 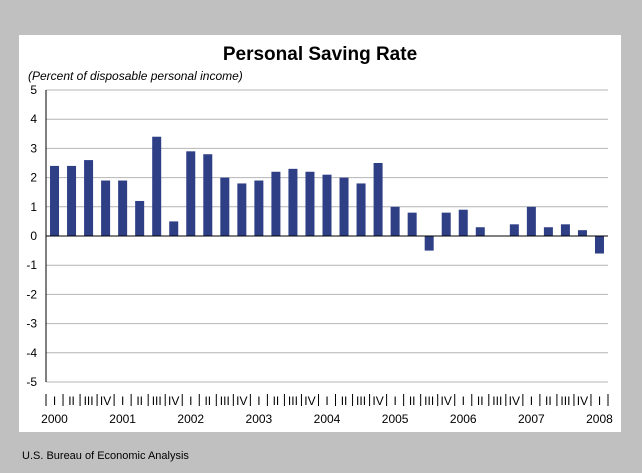 What do you see at coordinates (31, 353) in the screenshot?
I see `y-tick-label: -4` at bounding box center [31, 353].